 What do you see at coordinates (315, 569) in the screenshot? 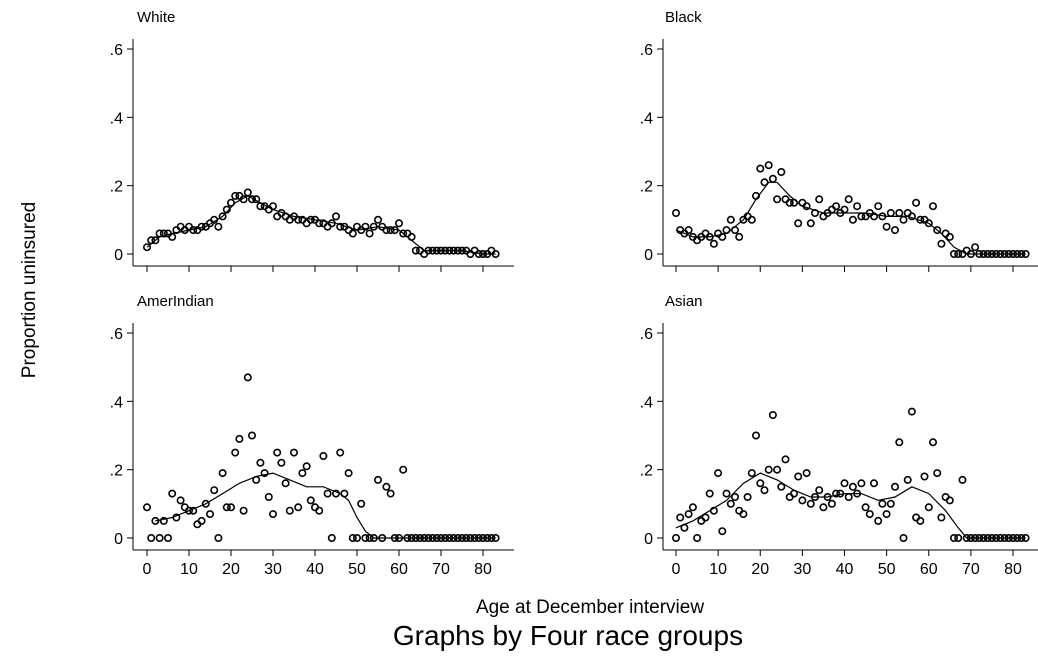
I see `x-tick-label-amerindian: 40` at bounding box center [315, 569].